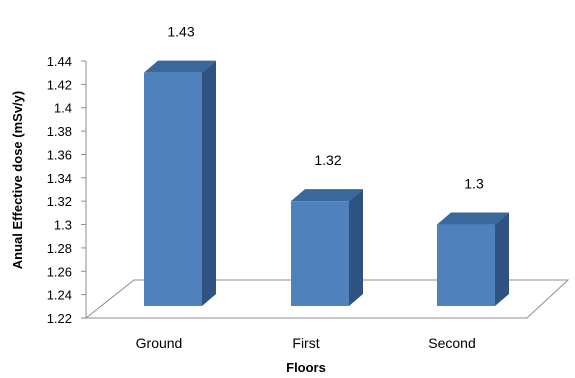 Image resolution: width=575 pixels, height=378 pixels. What do you see at coordinates (180, 32) in the screenshot?
I see `data-label: 1.43` at bounding box center [180, 32].